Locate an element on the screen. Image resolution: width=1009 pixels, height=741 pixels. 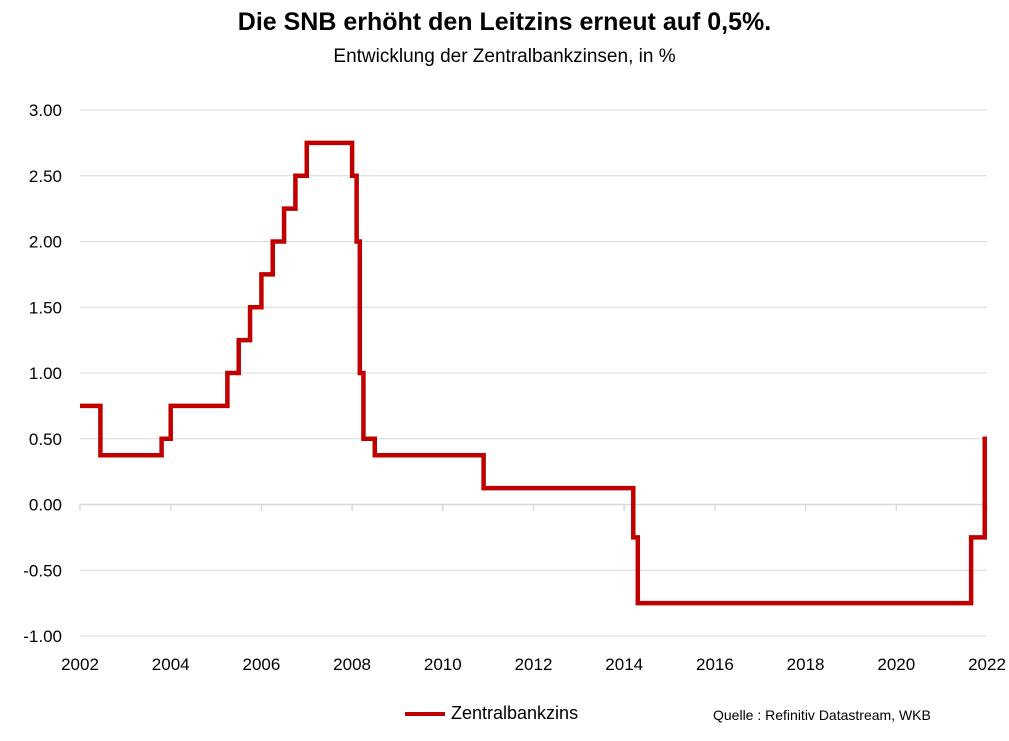
x-tick-label: 2008 is located at coordinates (352, 664).